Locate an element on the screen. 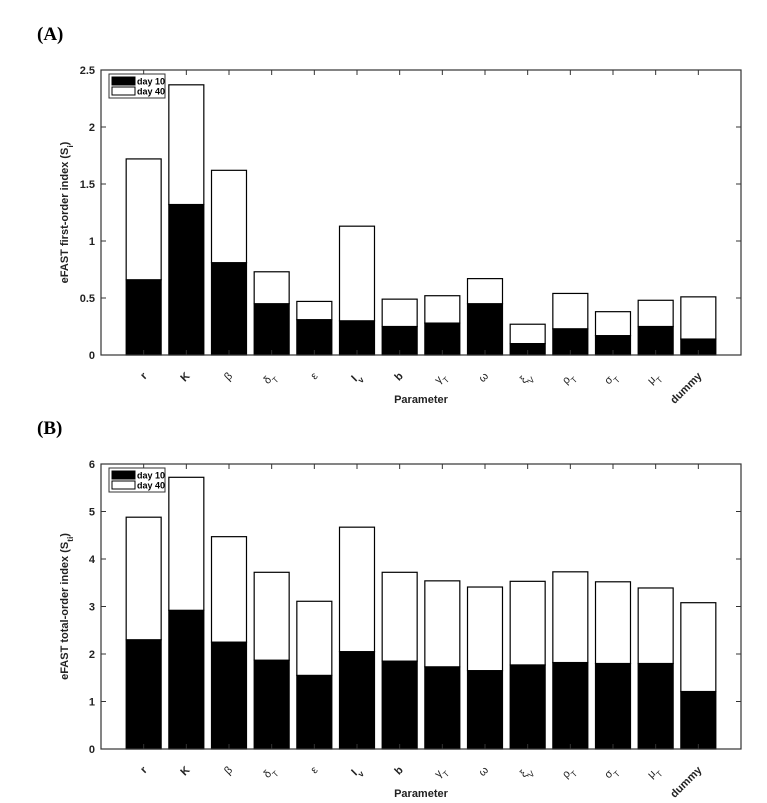  x-tick-label: ρT is located at coordinates (569, 773).